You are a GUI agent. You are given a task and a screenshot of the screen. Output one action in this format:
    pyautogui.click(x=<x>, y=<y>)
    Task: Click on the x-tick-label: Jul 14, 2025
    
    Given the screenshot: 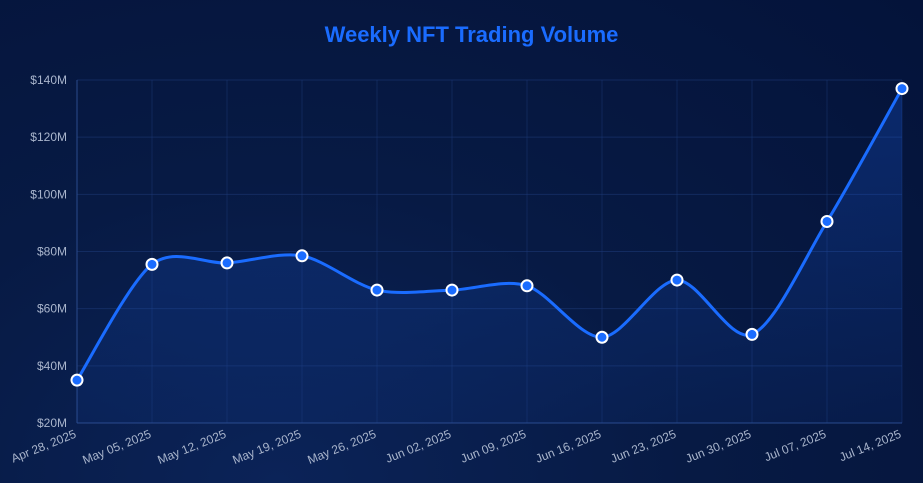 What is the action you would take?
    pyautogui.click(x=870, y=446)
    